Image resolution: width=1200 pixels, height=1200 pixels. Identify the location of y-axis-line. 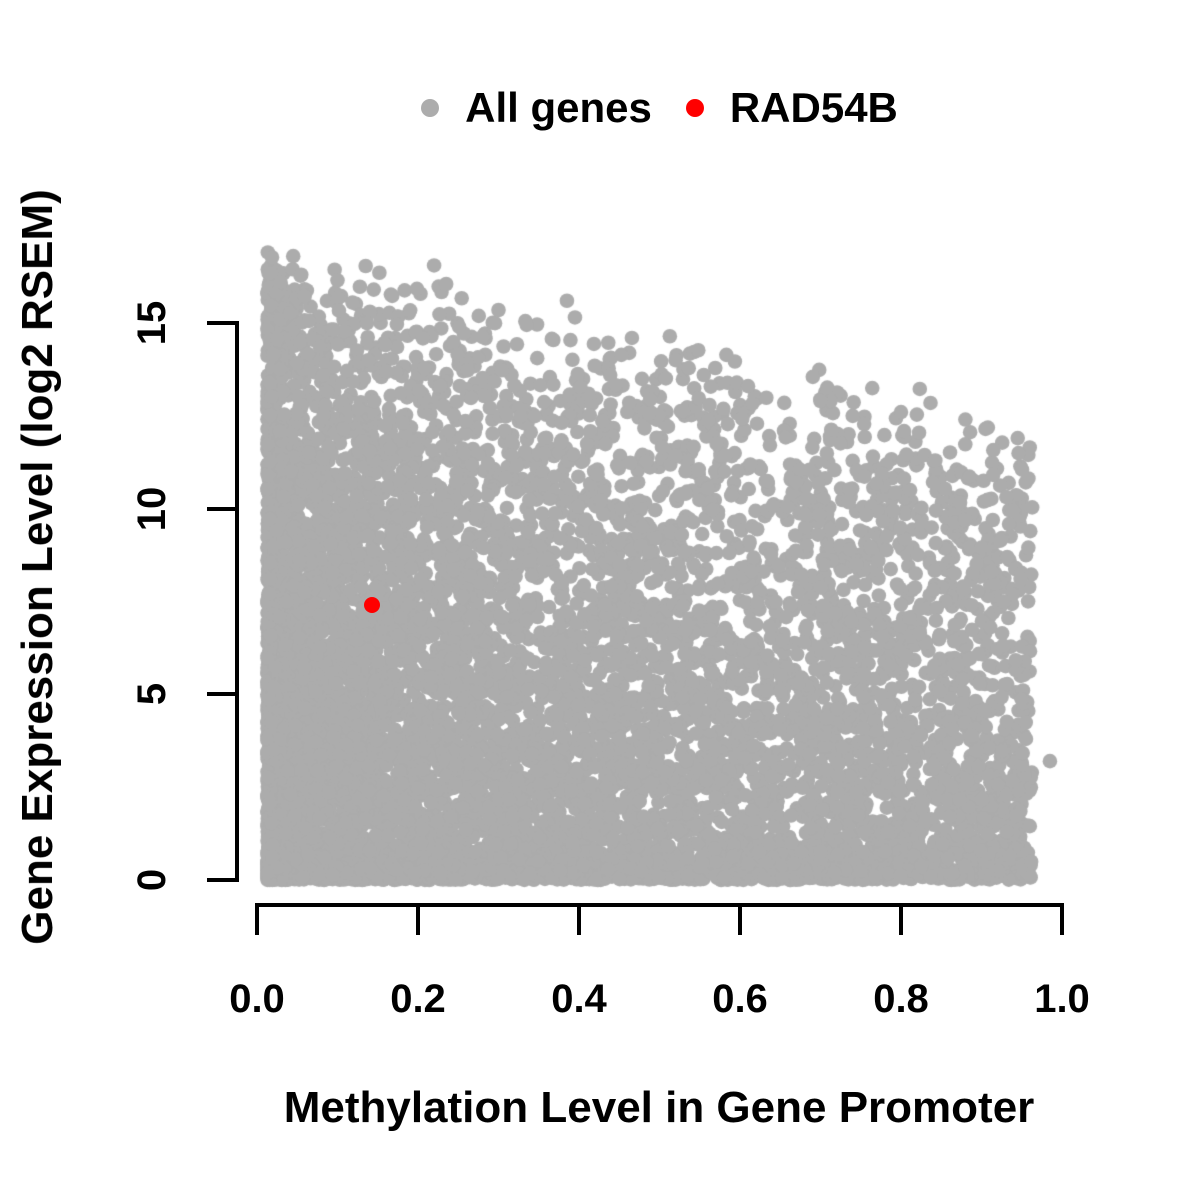
(237, 601).